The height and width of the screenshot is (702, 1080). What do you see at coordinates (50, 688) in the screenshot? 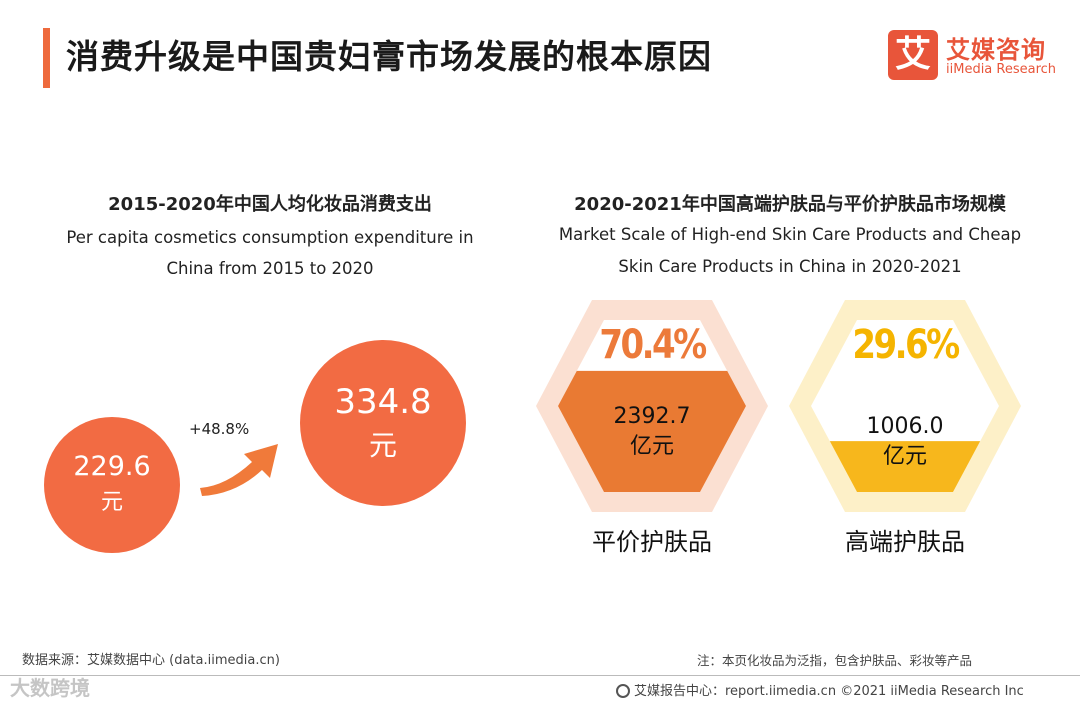
I see `watermark: 大数跨境` at bounding box center [50, 688].